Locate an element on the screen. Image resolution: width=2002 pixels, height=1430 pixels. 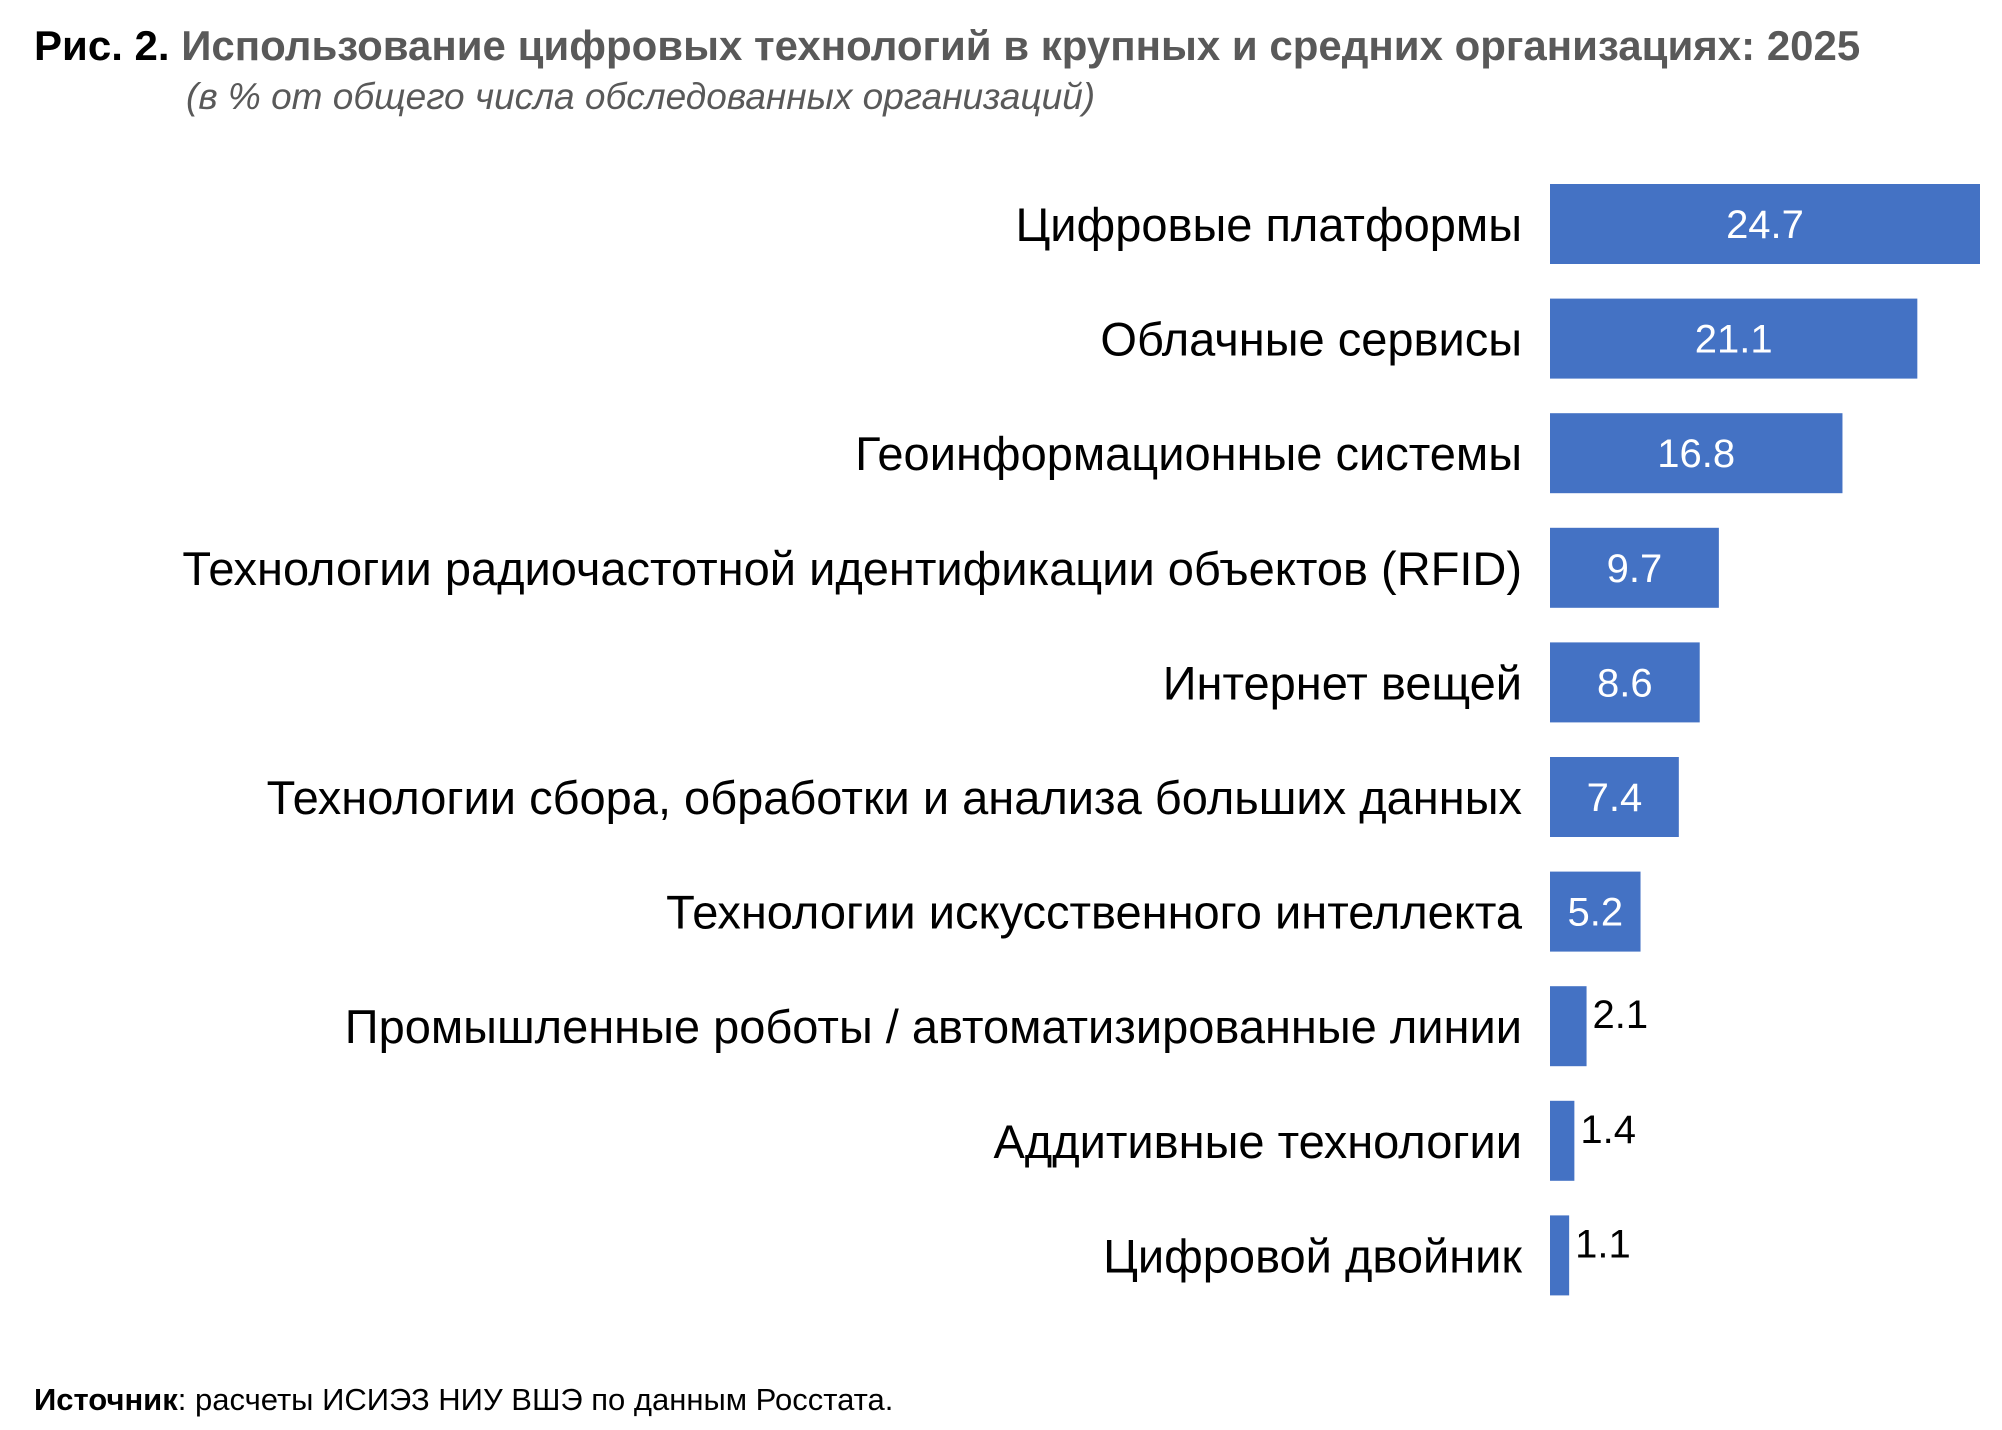
data-label-4: 9.7 is located at coordinates (1635, 569).